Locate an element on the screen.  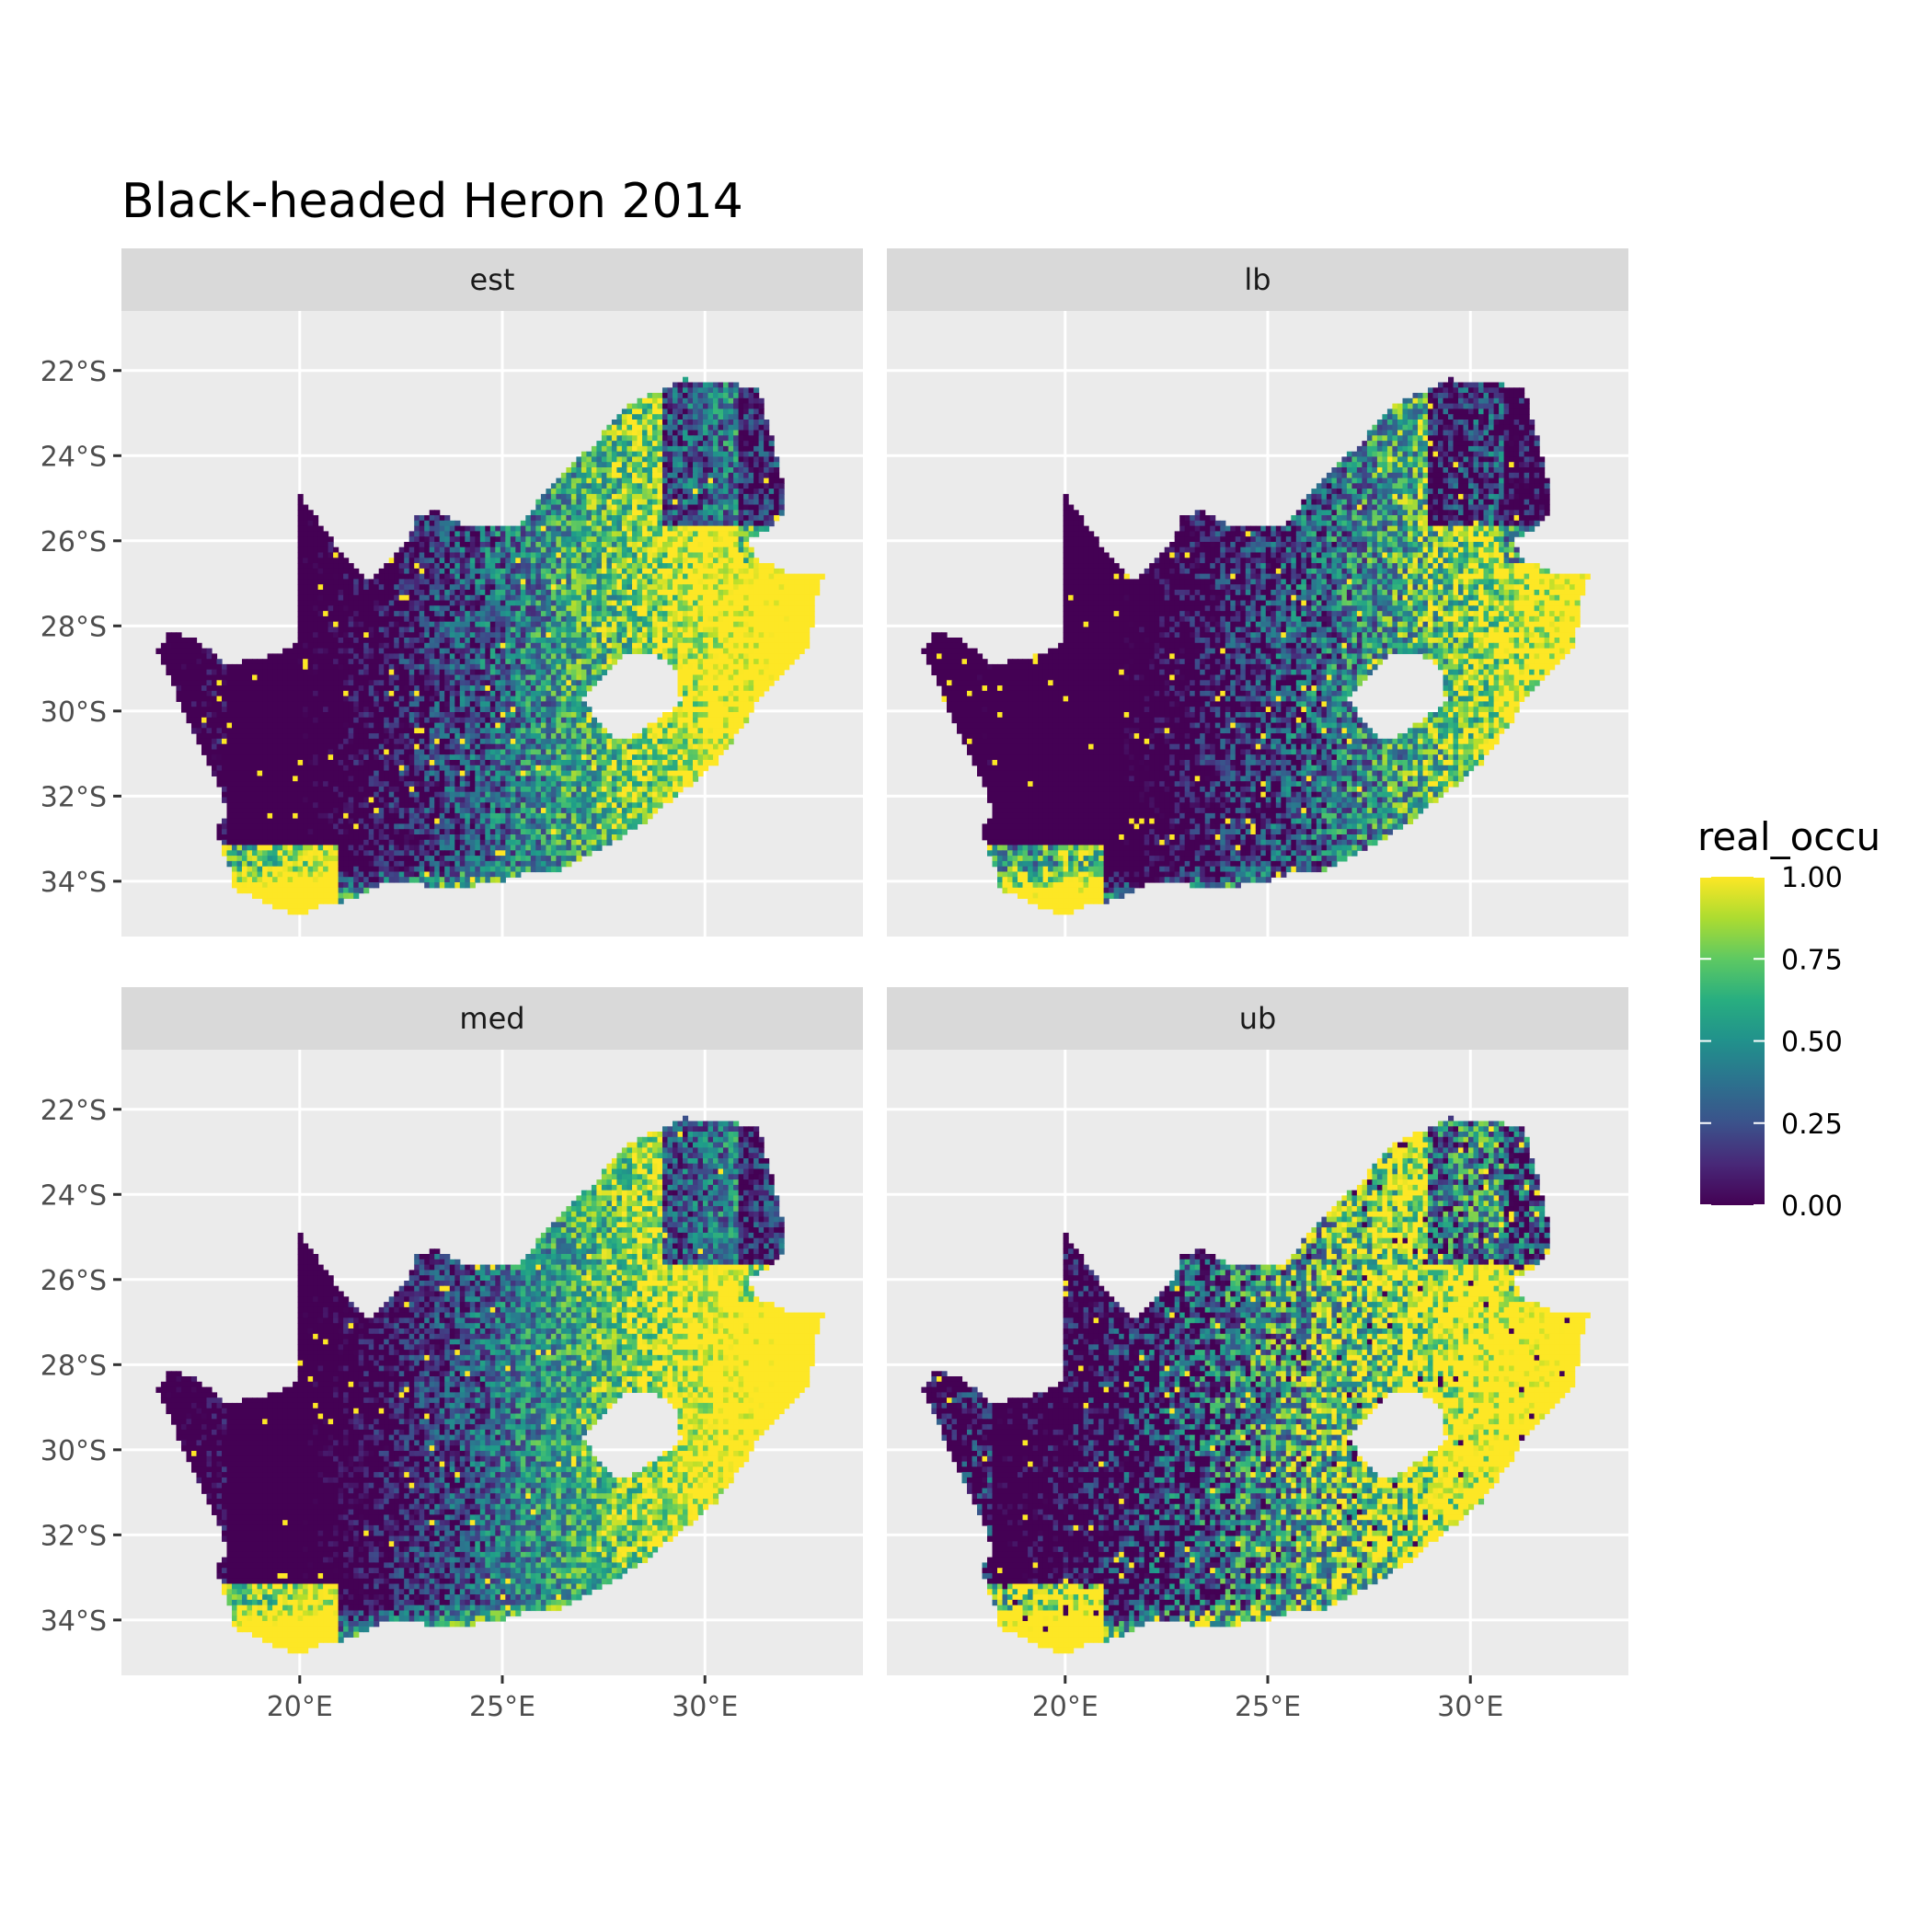
y-axis-est: 22°S 24°S 26°S 28°S 30°S 32°S 34°S is located at coordinates (80, 627).